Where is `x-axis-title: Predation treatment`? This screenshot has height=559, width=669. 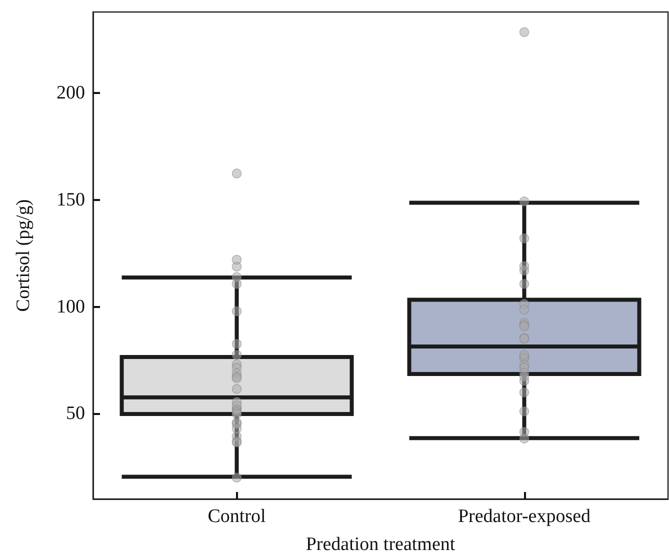
x-axis-title: Predation treatment is located at coordinates (381, 544).